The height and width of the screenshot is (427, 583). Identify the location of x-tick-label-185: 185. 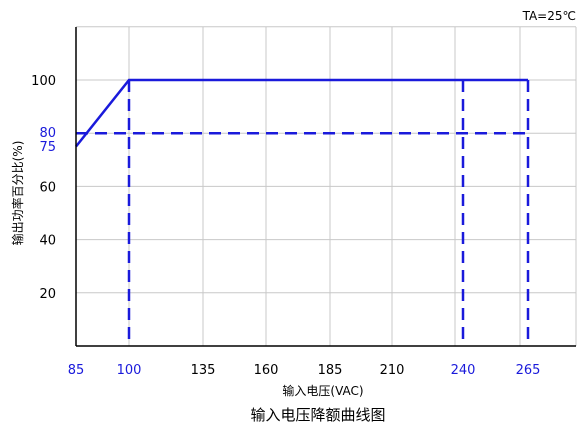
(330, 370).